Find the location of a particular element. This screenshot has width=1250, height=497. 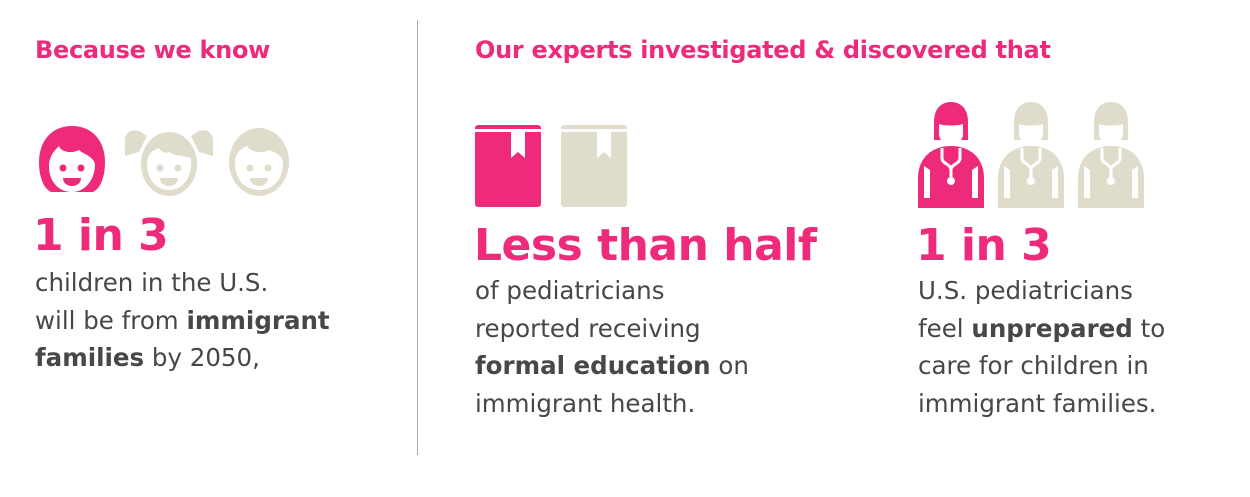

boy-face-icon is located at coordinates (259, 162).